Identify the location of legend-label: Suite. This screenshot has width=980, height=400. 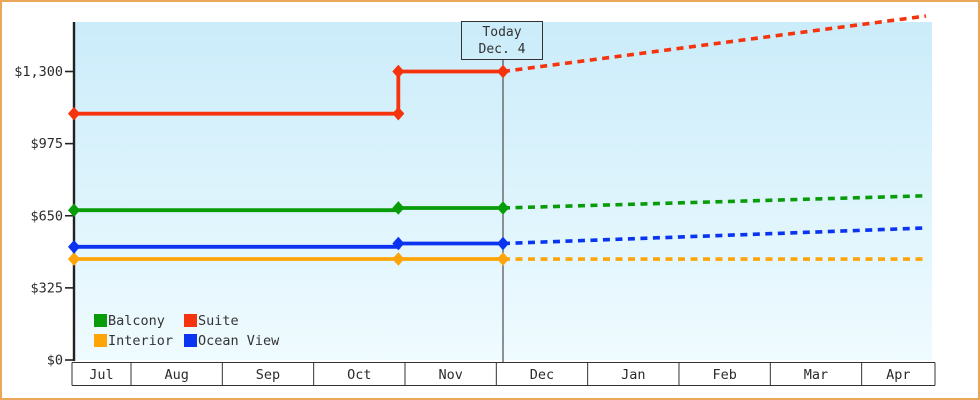
(218, 320).